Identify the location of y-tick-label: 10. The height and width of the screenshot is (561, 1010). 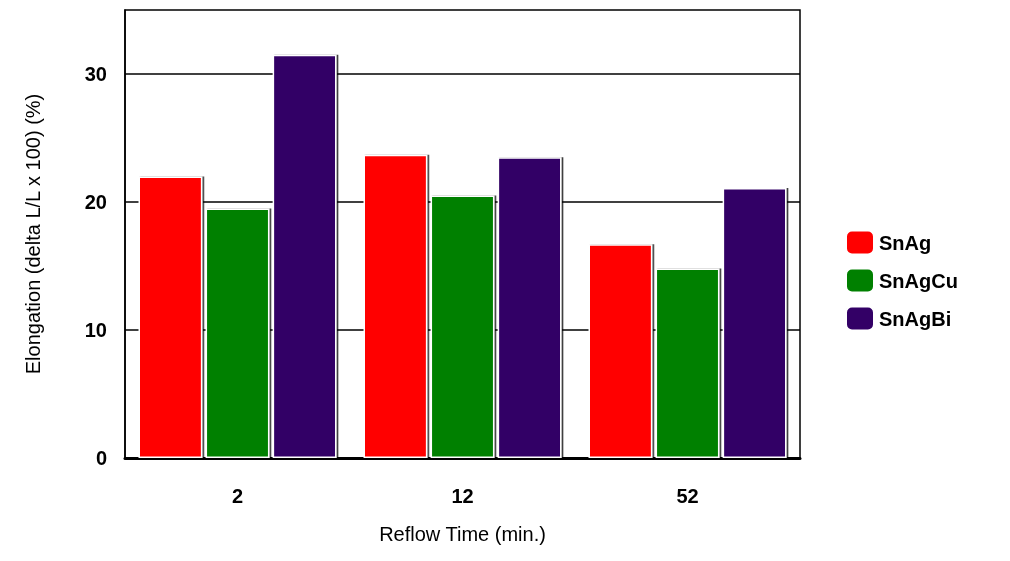
(95, 330).